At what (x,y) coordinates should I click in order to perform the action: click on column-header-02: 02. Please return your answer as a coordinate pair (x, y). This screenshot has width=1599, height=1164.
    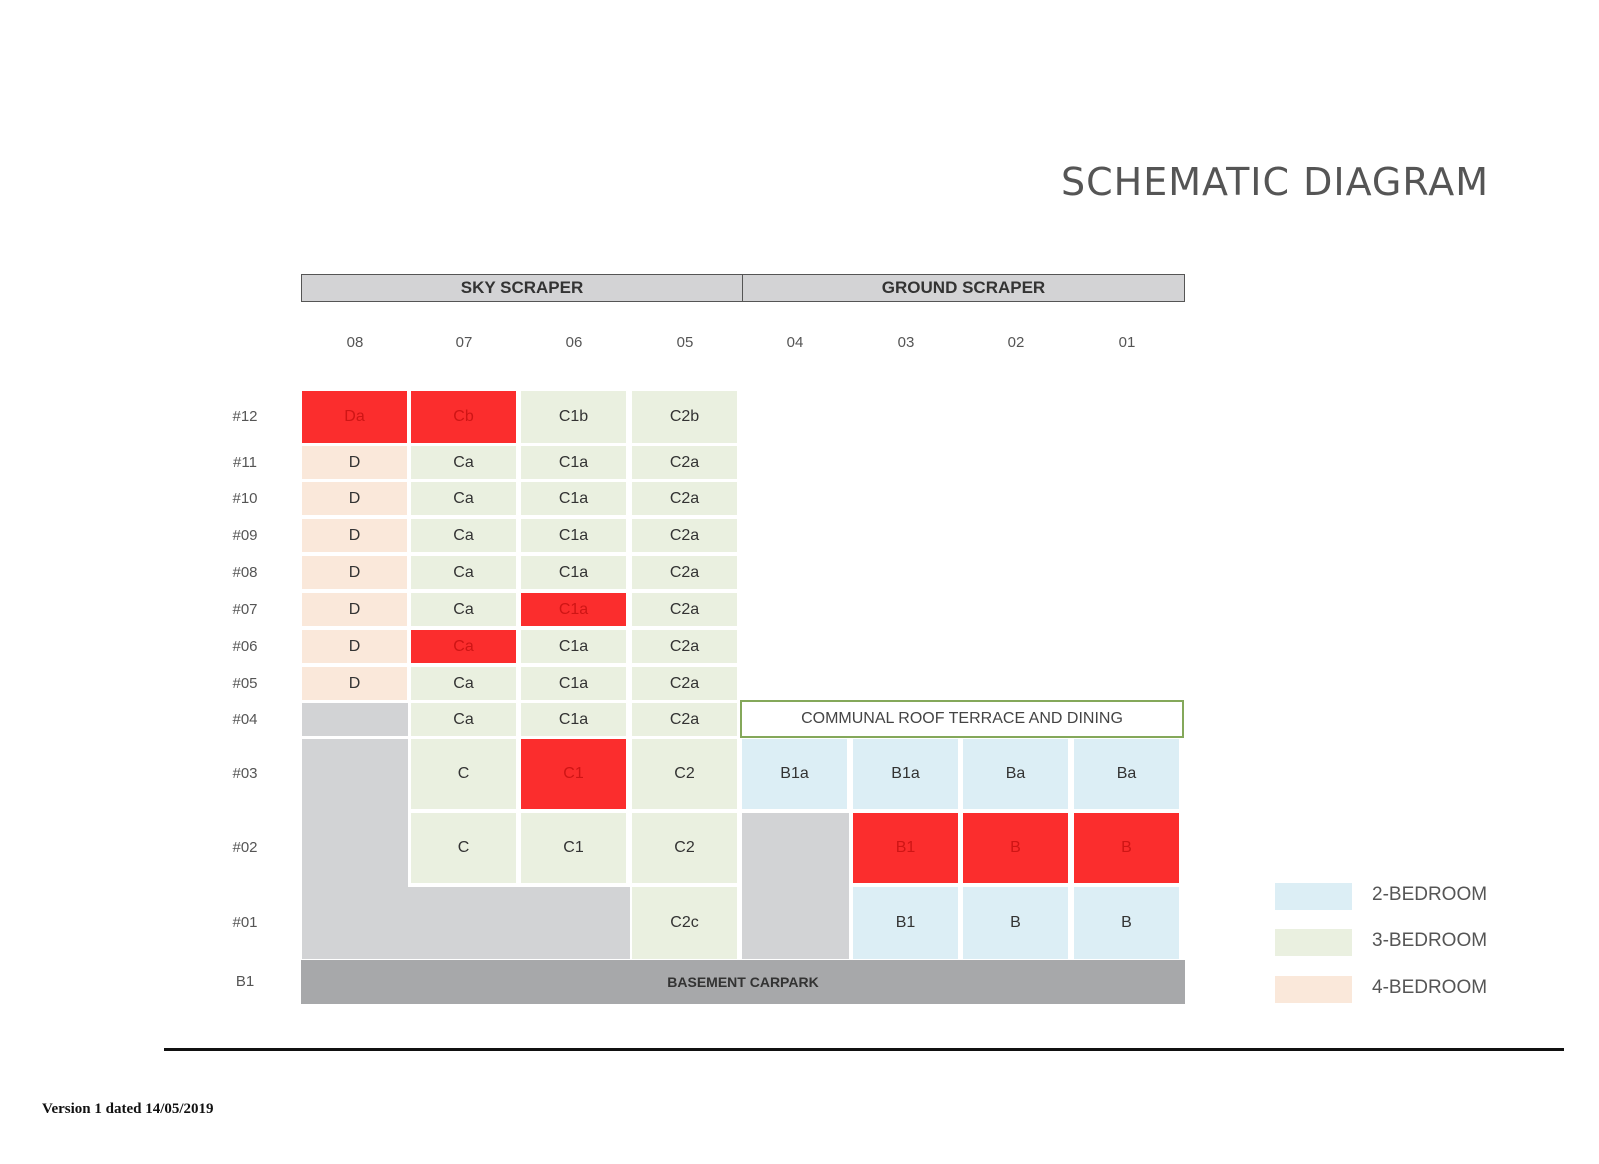
    Looking at the image, I should click on (1016, 342).